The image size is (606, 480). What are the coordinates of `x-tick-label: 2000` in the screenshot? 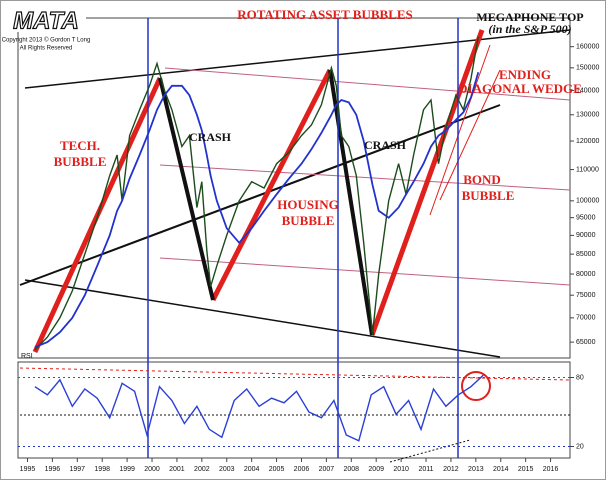 It's located at (152, 469).